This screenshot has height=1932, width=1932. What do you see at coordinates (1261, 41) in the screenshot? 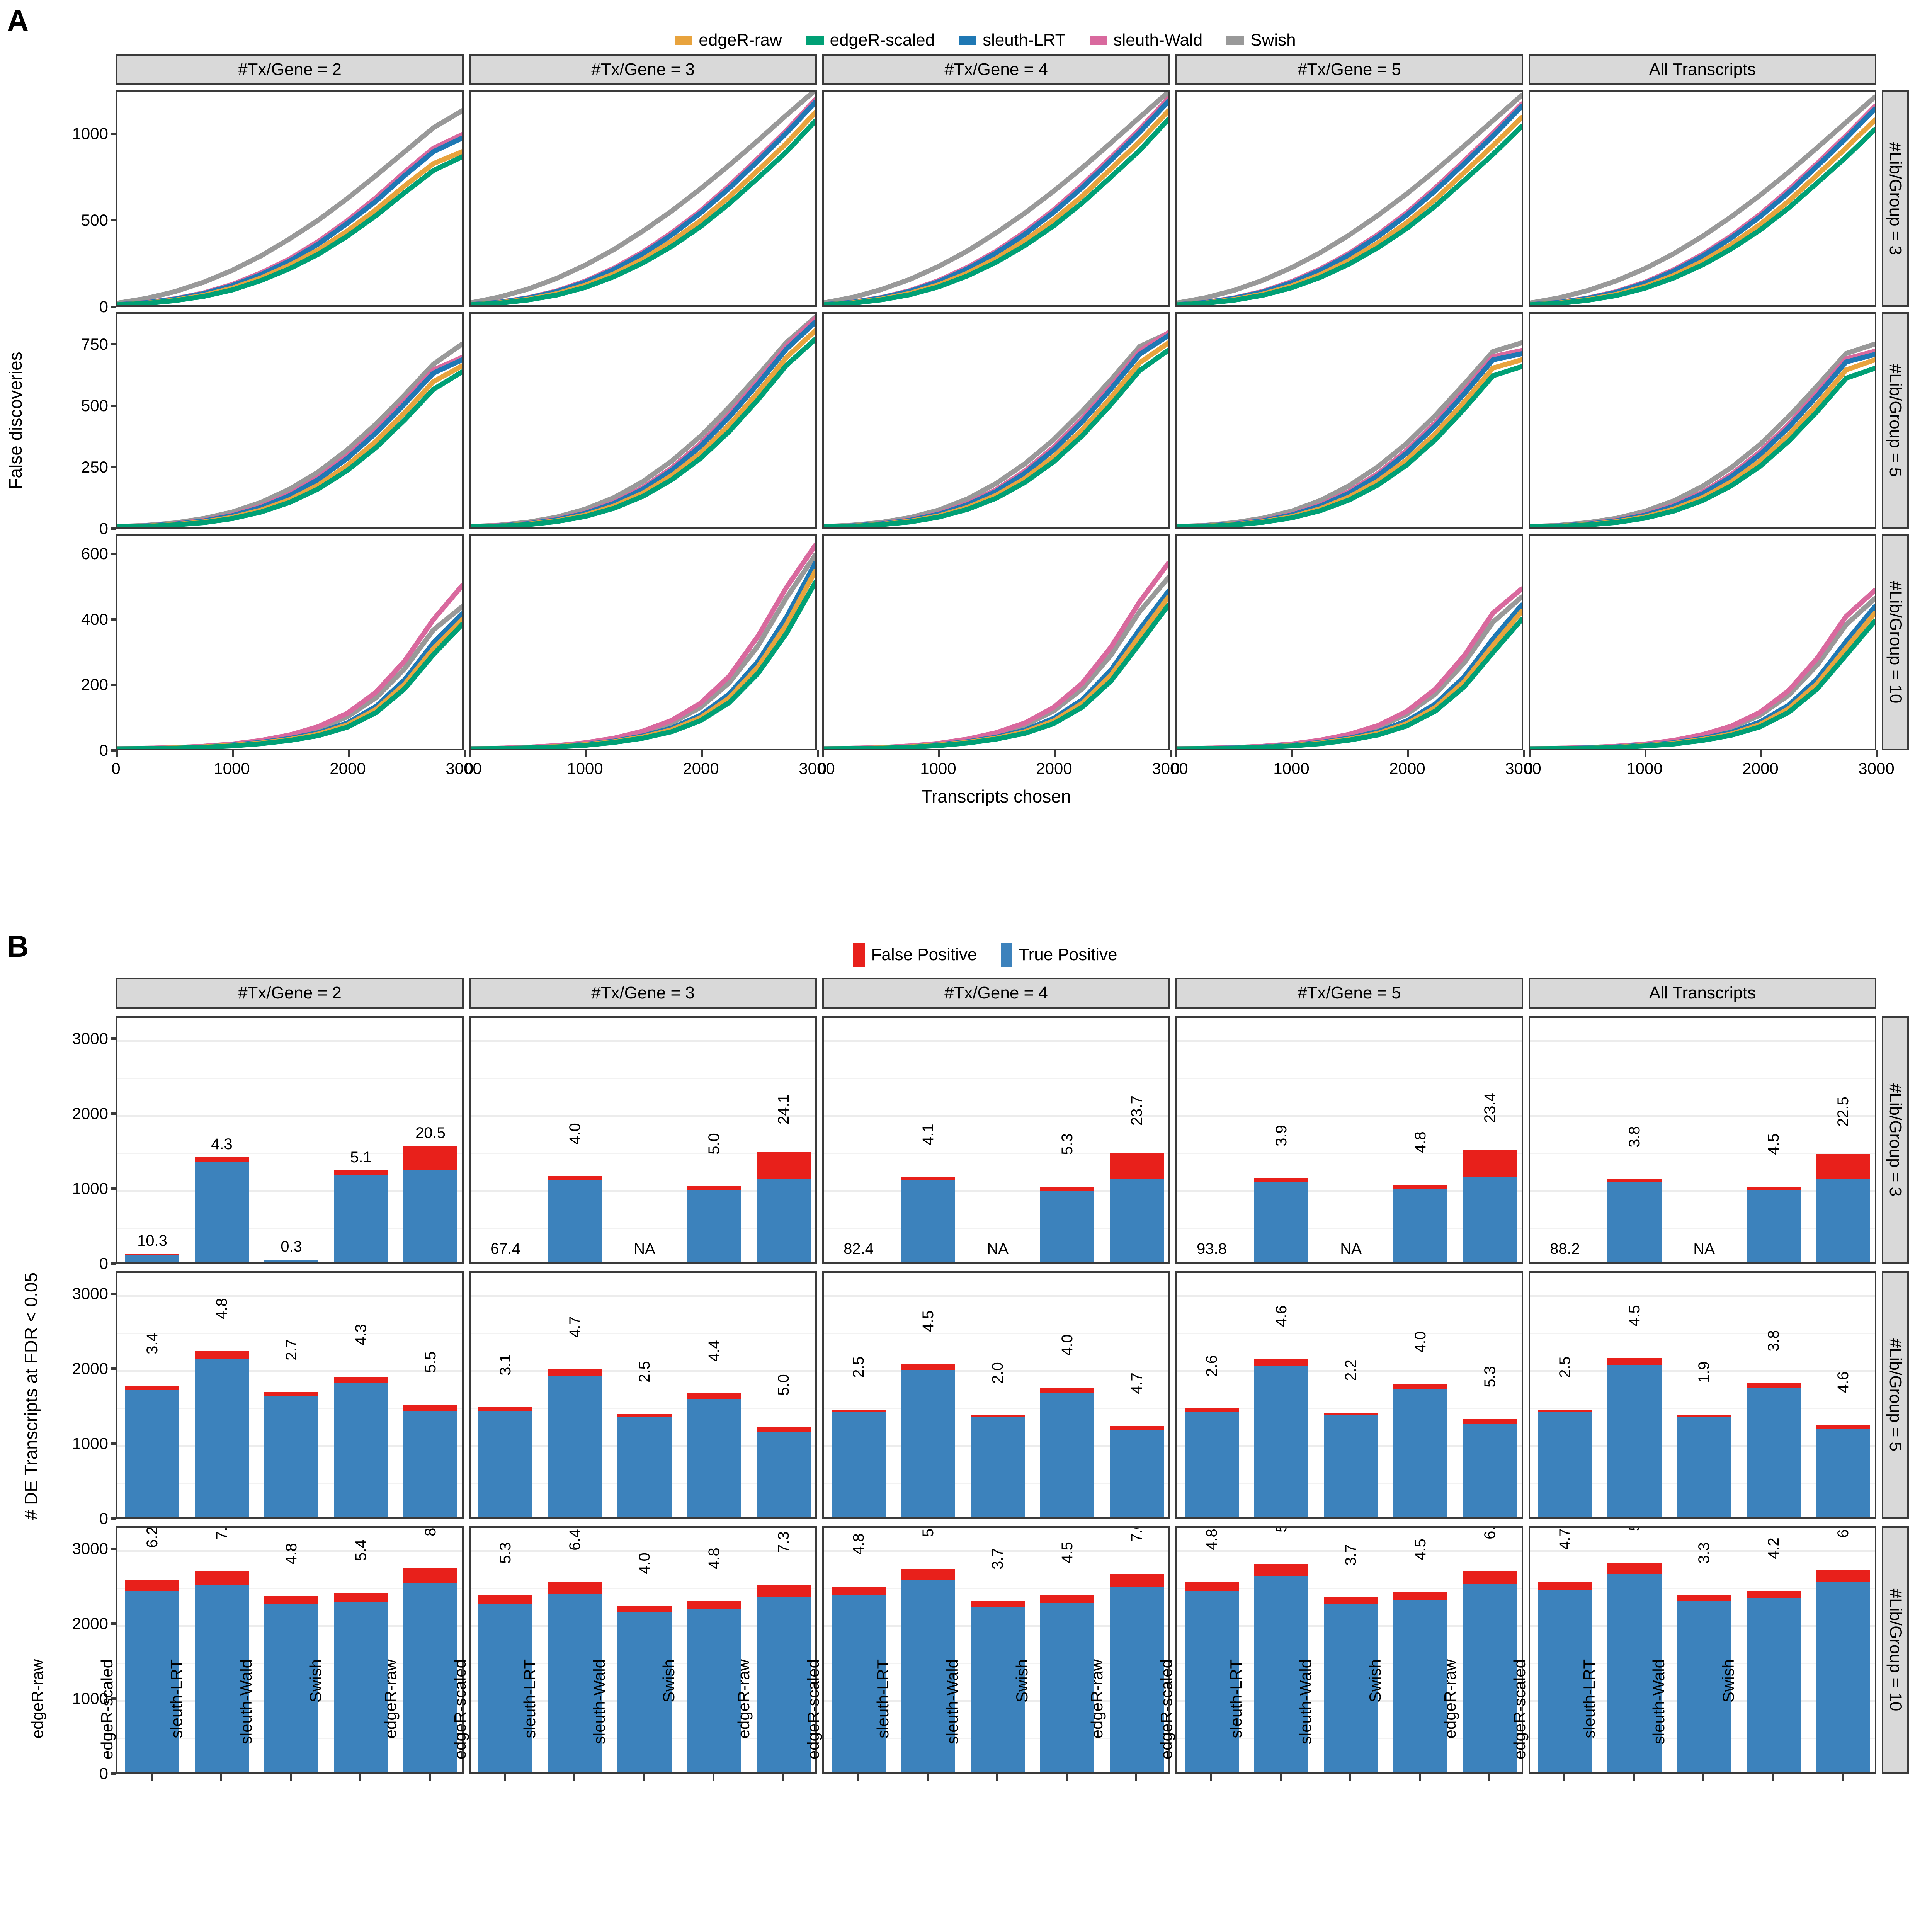
I see `legend-series-item: Swish` at bounding box center [1261, 41].